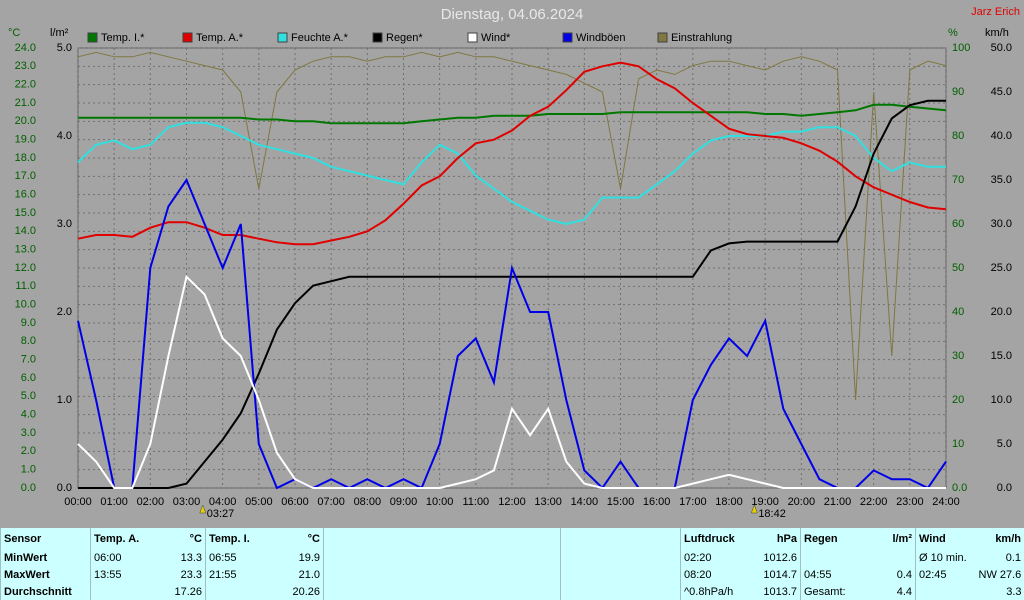  What do you see at coordinates (203, 509) in the screenshot?
I see `sun-marker` at bounding box center [203, 509].